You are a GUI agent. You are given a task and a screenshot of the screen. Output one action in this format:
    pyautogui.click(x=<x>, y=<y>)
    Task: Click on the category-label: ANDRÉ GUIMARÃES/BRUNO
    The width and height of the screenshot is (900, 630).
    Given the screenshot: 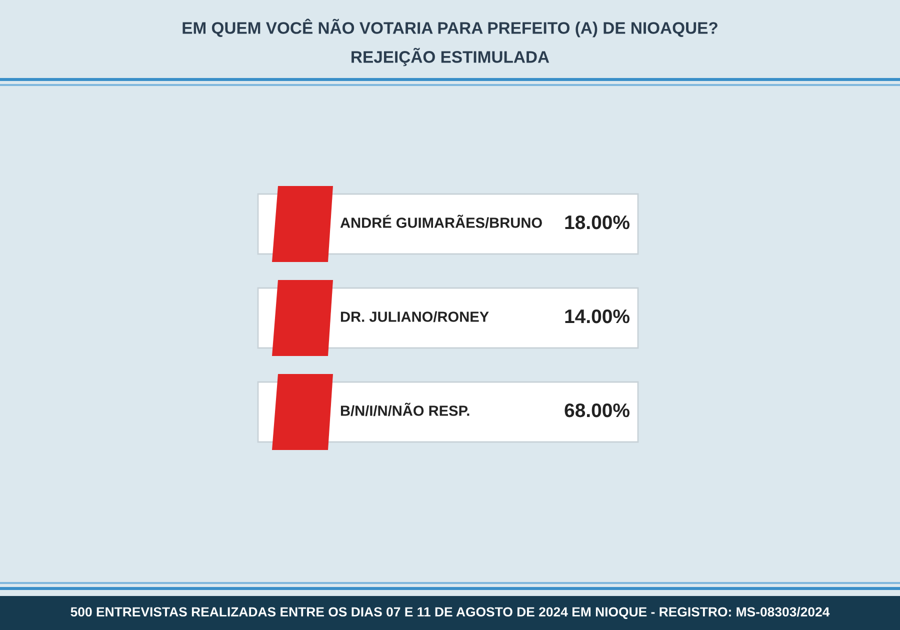 What is the action you would take?
    pyautogui.click(x=441, y=221)
    